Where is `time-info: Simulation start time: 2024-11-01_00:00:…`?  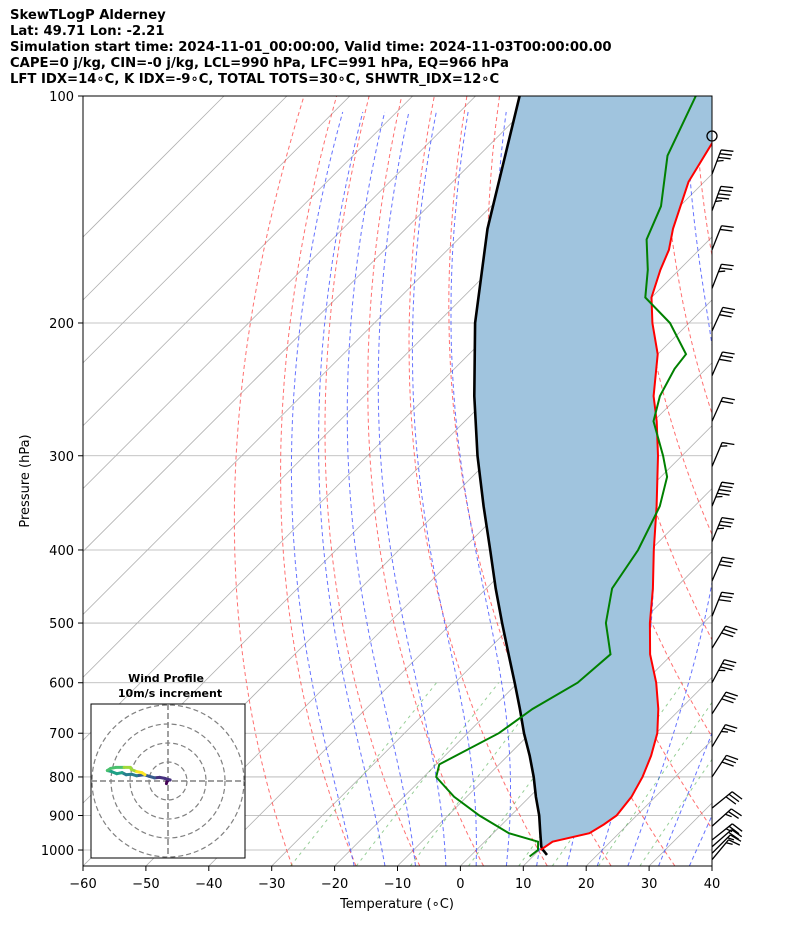
time-info: Simulation start time: 2024-11-01_00:00:… is located at coordinates (311, 47).